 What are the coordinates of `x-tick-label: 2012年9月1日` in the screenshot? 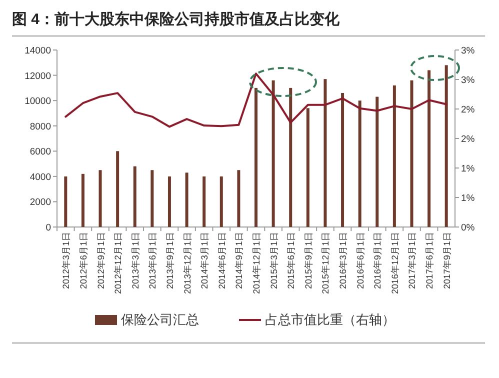 It's located at (101, 261).